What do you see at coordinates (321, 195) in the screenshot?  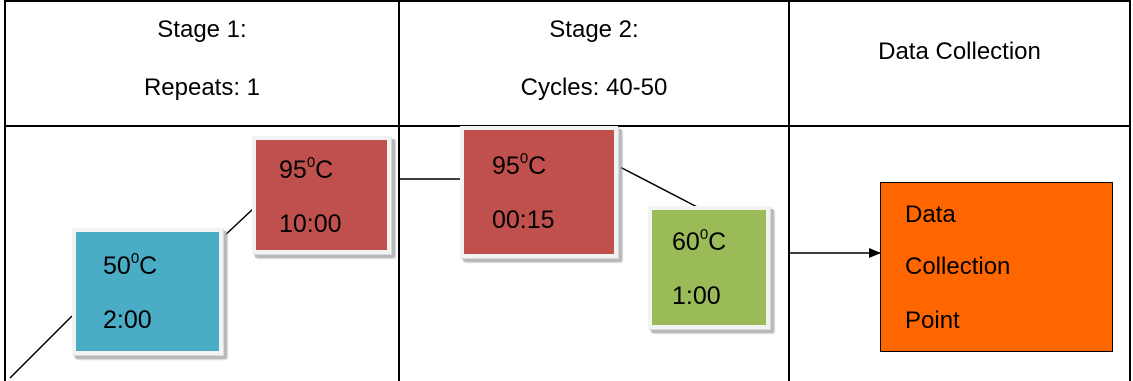 I see `stage1-denature-box: 950C 10:00` at bounding box center [321, 195].